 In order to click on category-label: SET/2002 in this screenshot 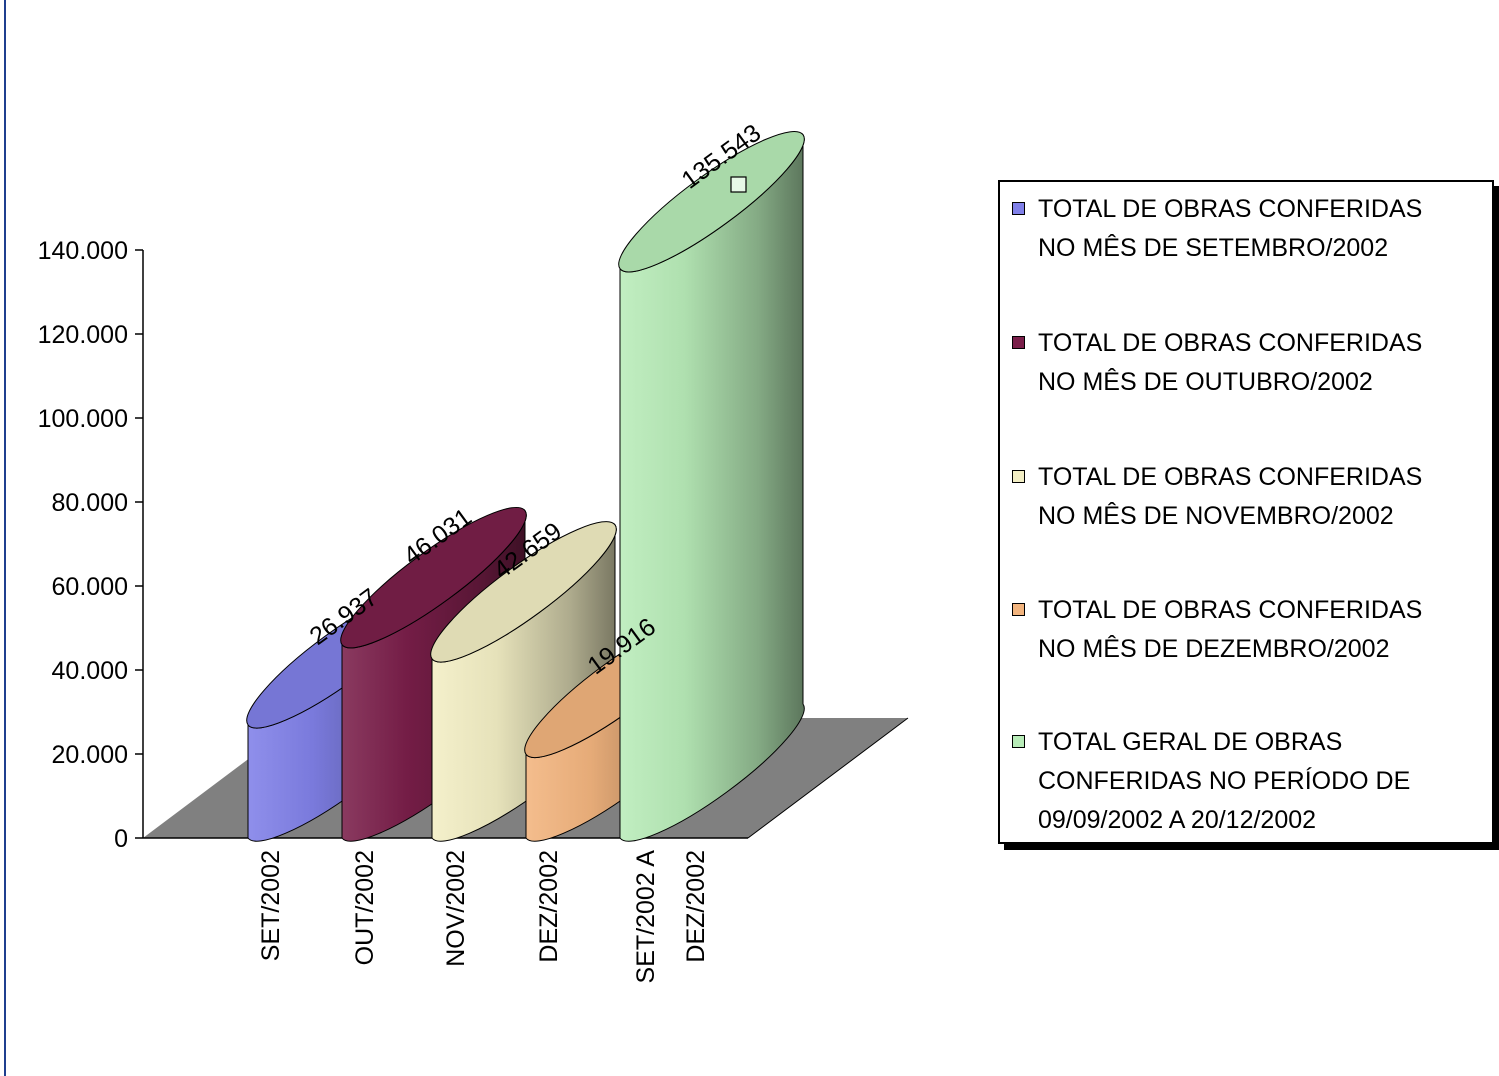, I will do `click(271, 905)`.